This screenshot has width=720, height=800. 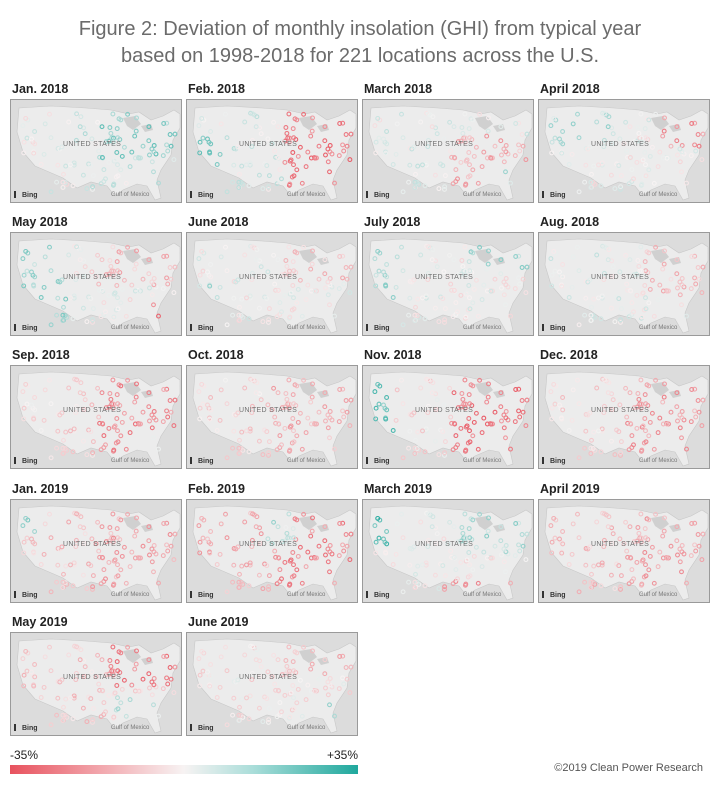 What do you see at coordinates (30, 595) in the screenshot?
I see `bing-attribution-text: Bing` at bounding box center [30, 595].